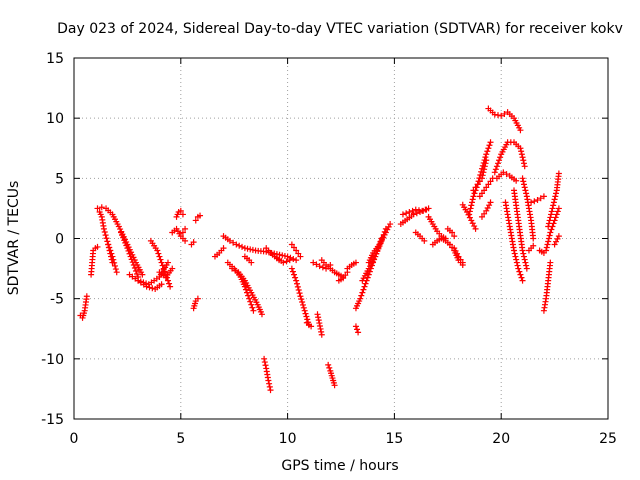 Image resolution: width=640 pixels, height=480 pixels. What do you see at coordinates (59, 240) in the screenshot?
I see `y-tick-label: 0` at bounding box center [59, 240].